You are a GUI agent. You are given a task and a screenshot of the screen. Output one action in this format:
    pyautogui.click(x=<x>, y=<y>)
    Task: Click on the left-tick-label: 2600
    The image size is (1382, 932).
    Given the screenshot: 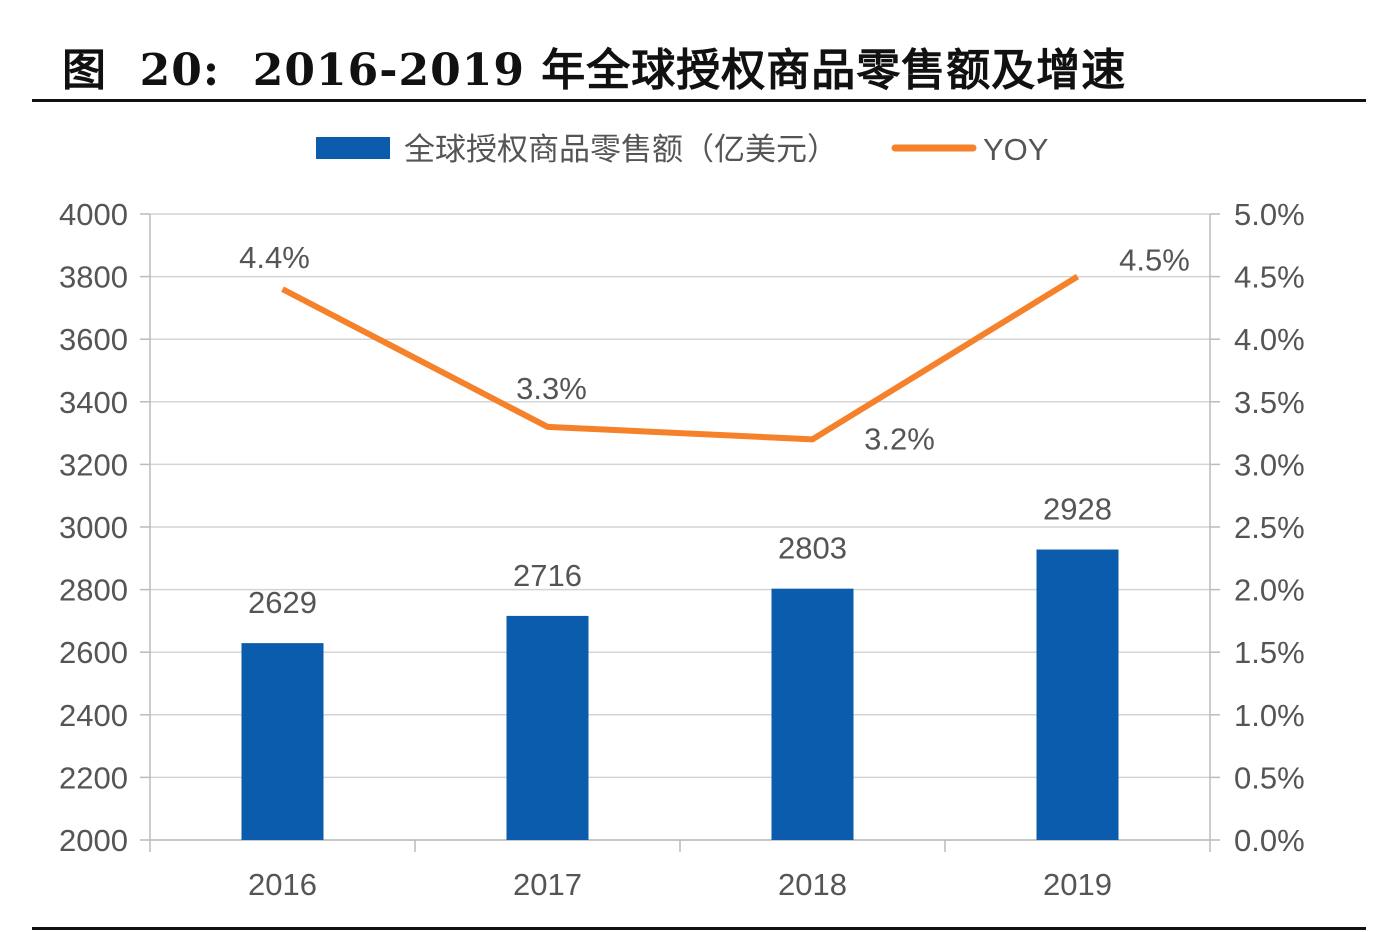 What is the action you would take?
    pyautogui.click(x=93, y=652)
    